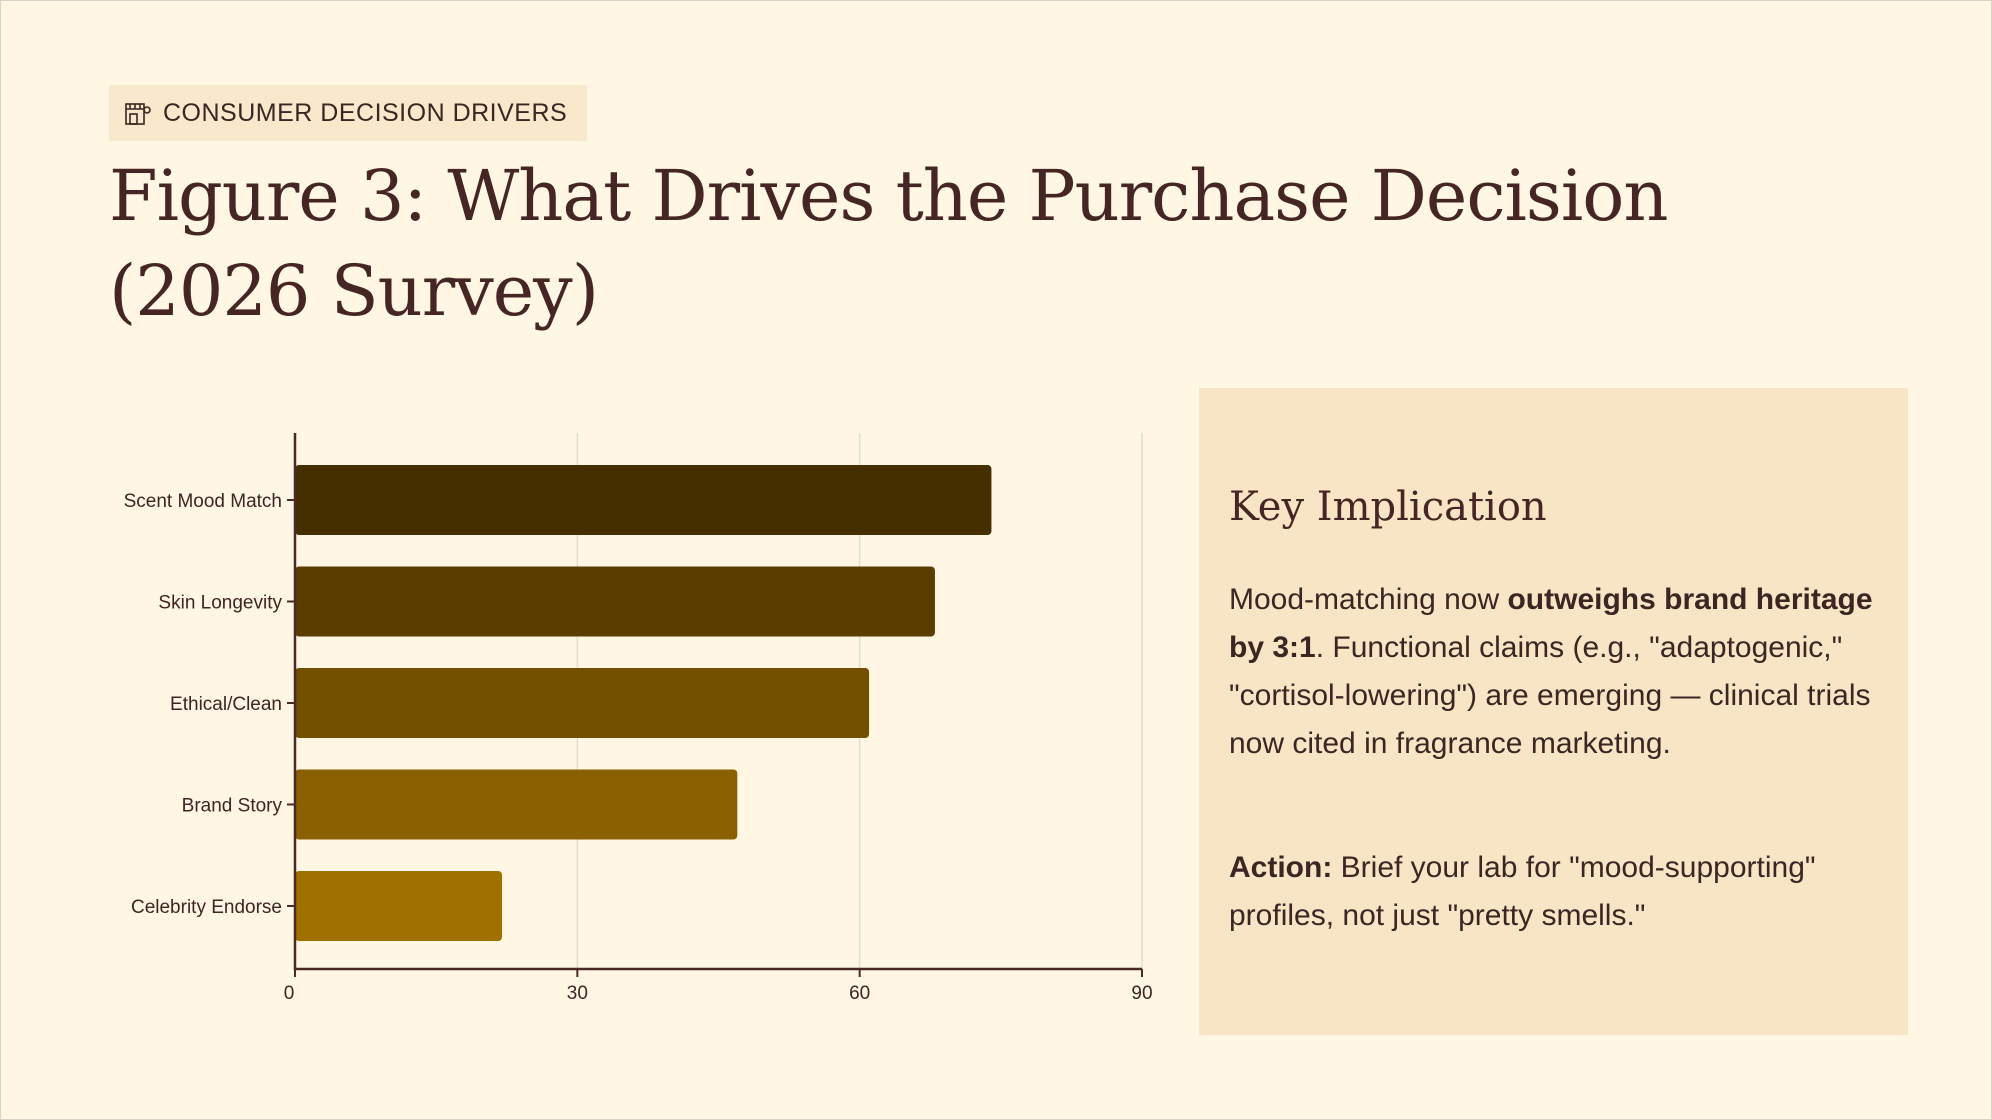 Image resolution: width=1992 pixels, height=1120 pixels. Describe the element at coordinates (226, 704) in the screenshot. I see `y-tick-label: Ethical/Clean` at that location.